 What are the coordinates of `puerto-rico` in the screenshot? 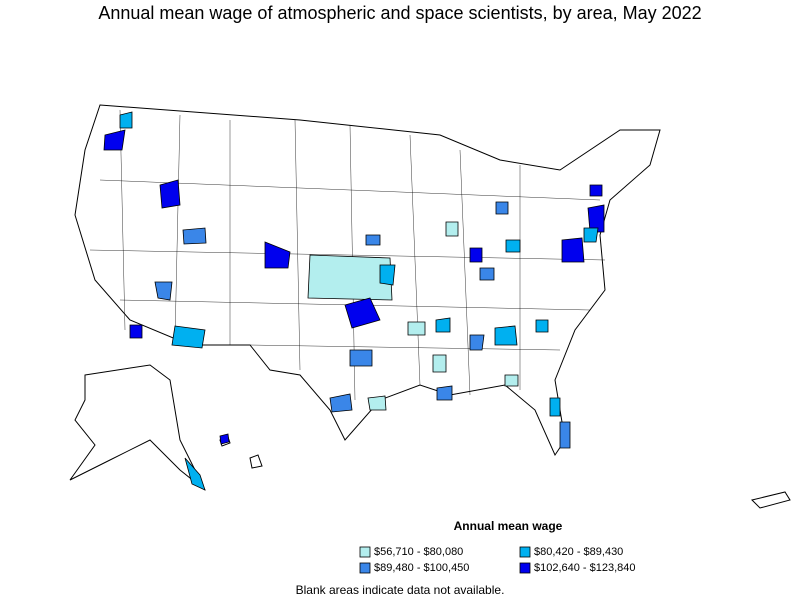 It's located at (771, 500).